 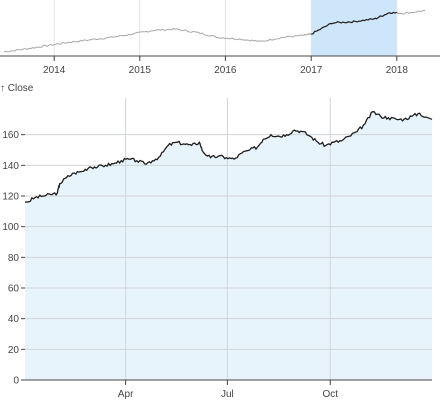 I want to click on overview-x-tick-label: 2015, so click(x=140, y=70).